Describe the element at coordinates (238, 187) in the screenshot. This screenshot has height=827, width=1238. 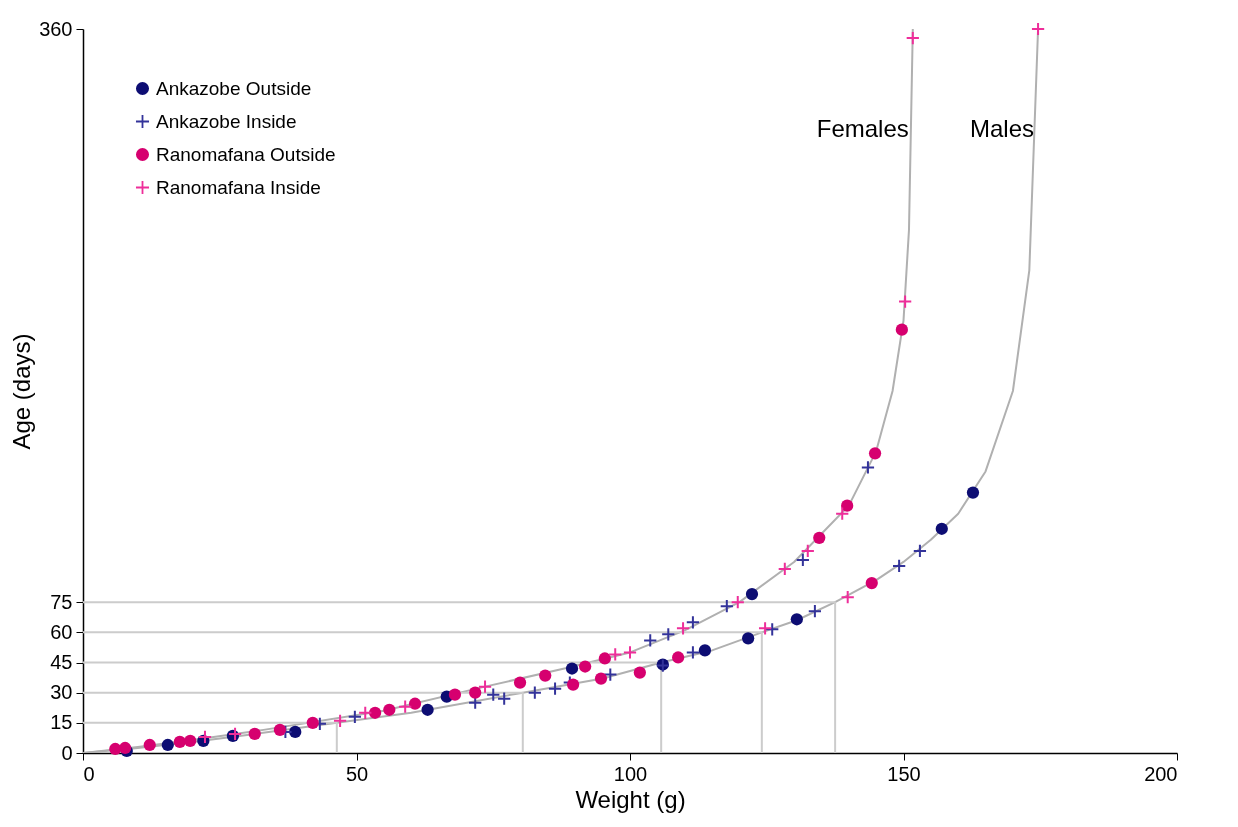
I see `legend-label: Ranomafana Inside` at that location.